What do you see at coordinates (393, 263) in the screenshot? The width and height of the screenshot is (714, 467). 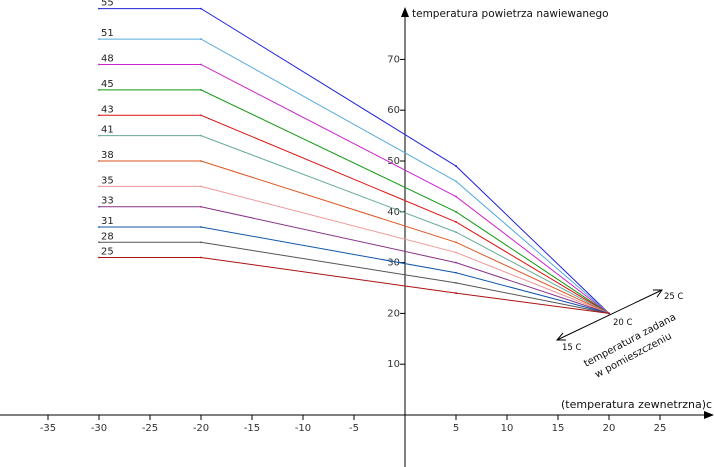 I see `y-tick-label: 30` at bounding box center [393, 263].